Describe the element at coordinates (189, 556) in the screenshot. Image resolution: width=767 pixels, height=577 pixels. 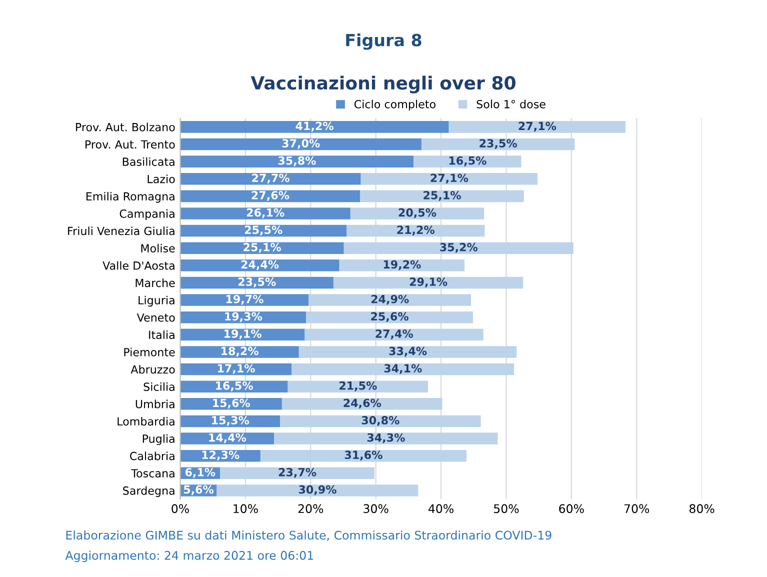
I see `text: Aggiornamento: 24 marzo 2021 ore 06:01` at that location.